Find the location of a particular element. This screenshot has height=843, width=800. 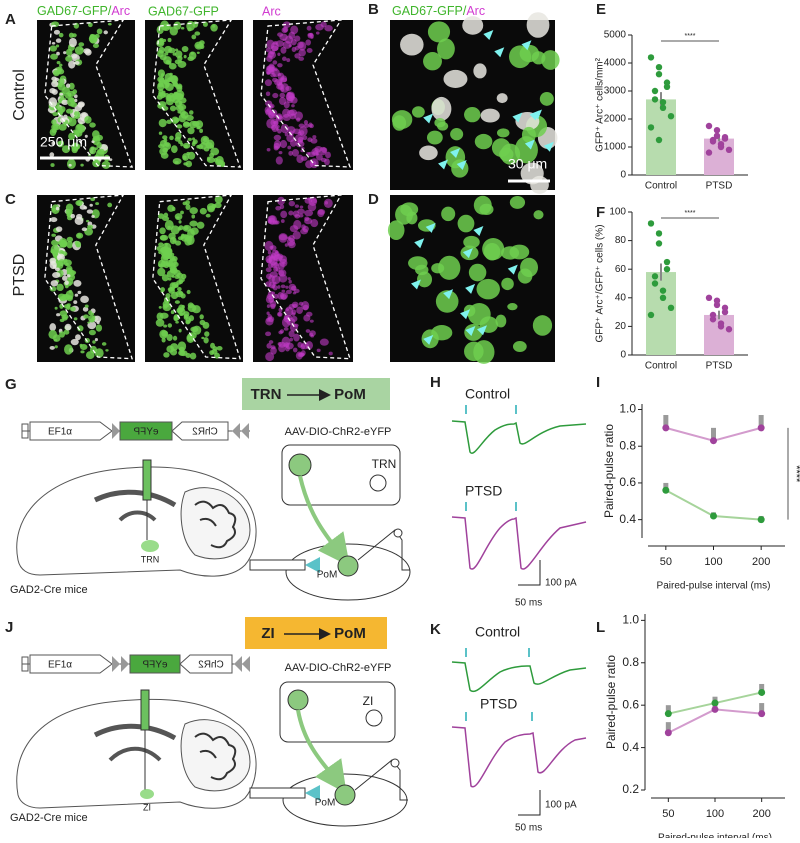

region-outline is located at coordinates (305, 93).